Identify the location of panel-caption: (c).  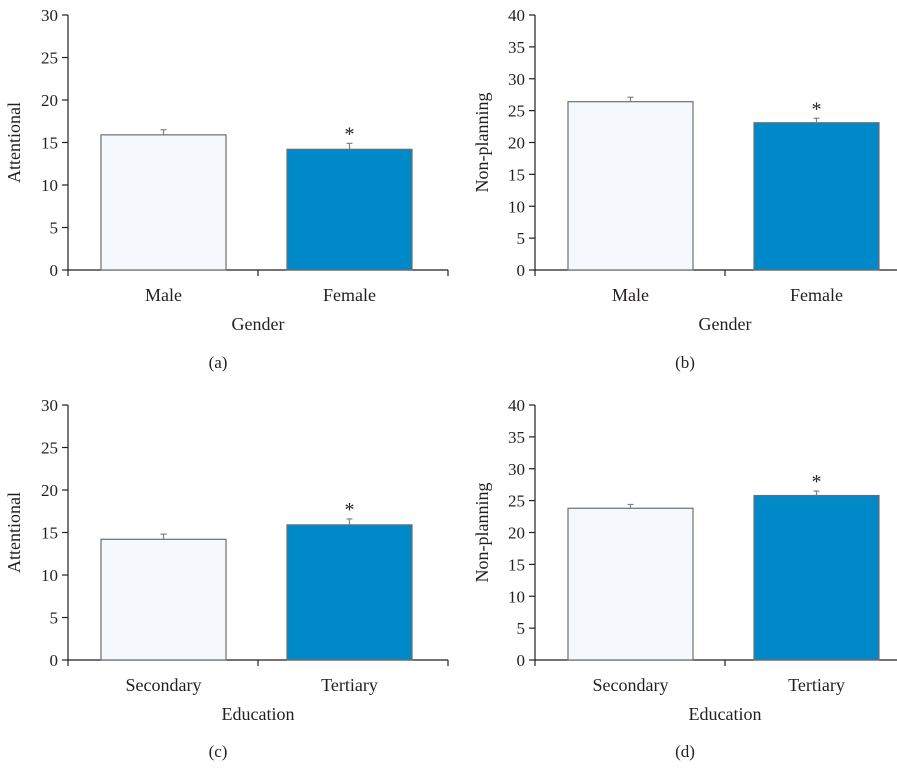
(218, 751).